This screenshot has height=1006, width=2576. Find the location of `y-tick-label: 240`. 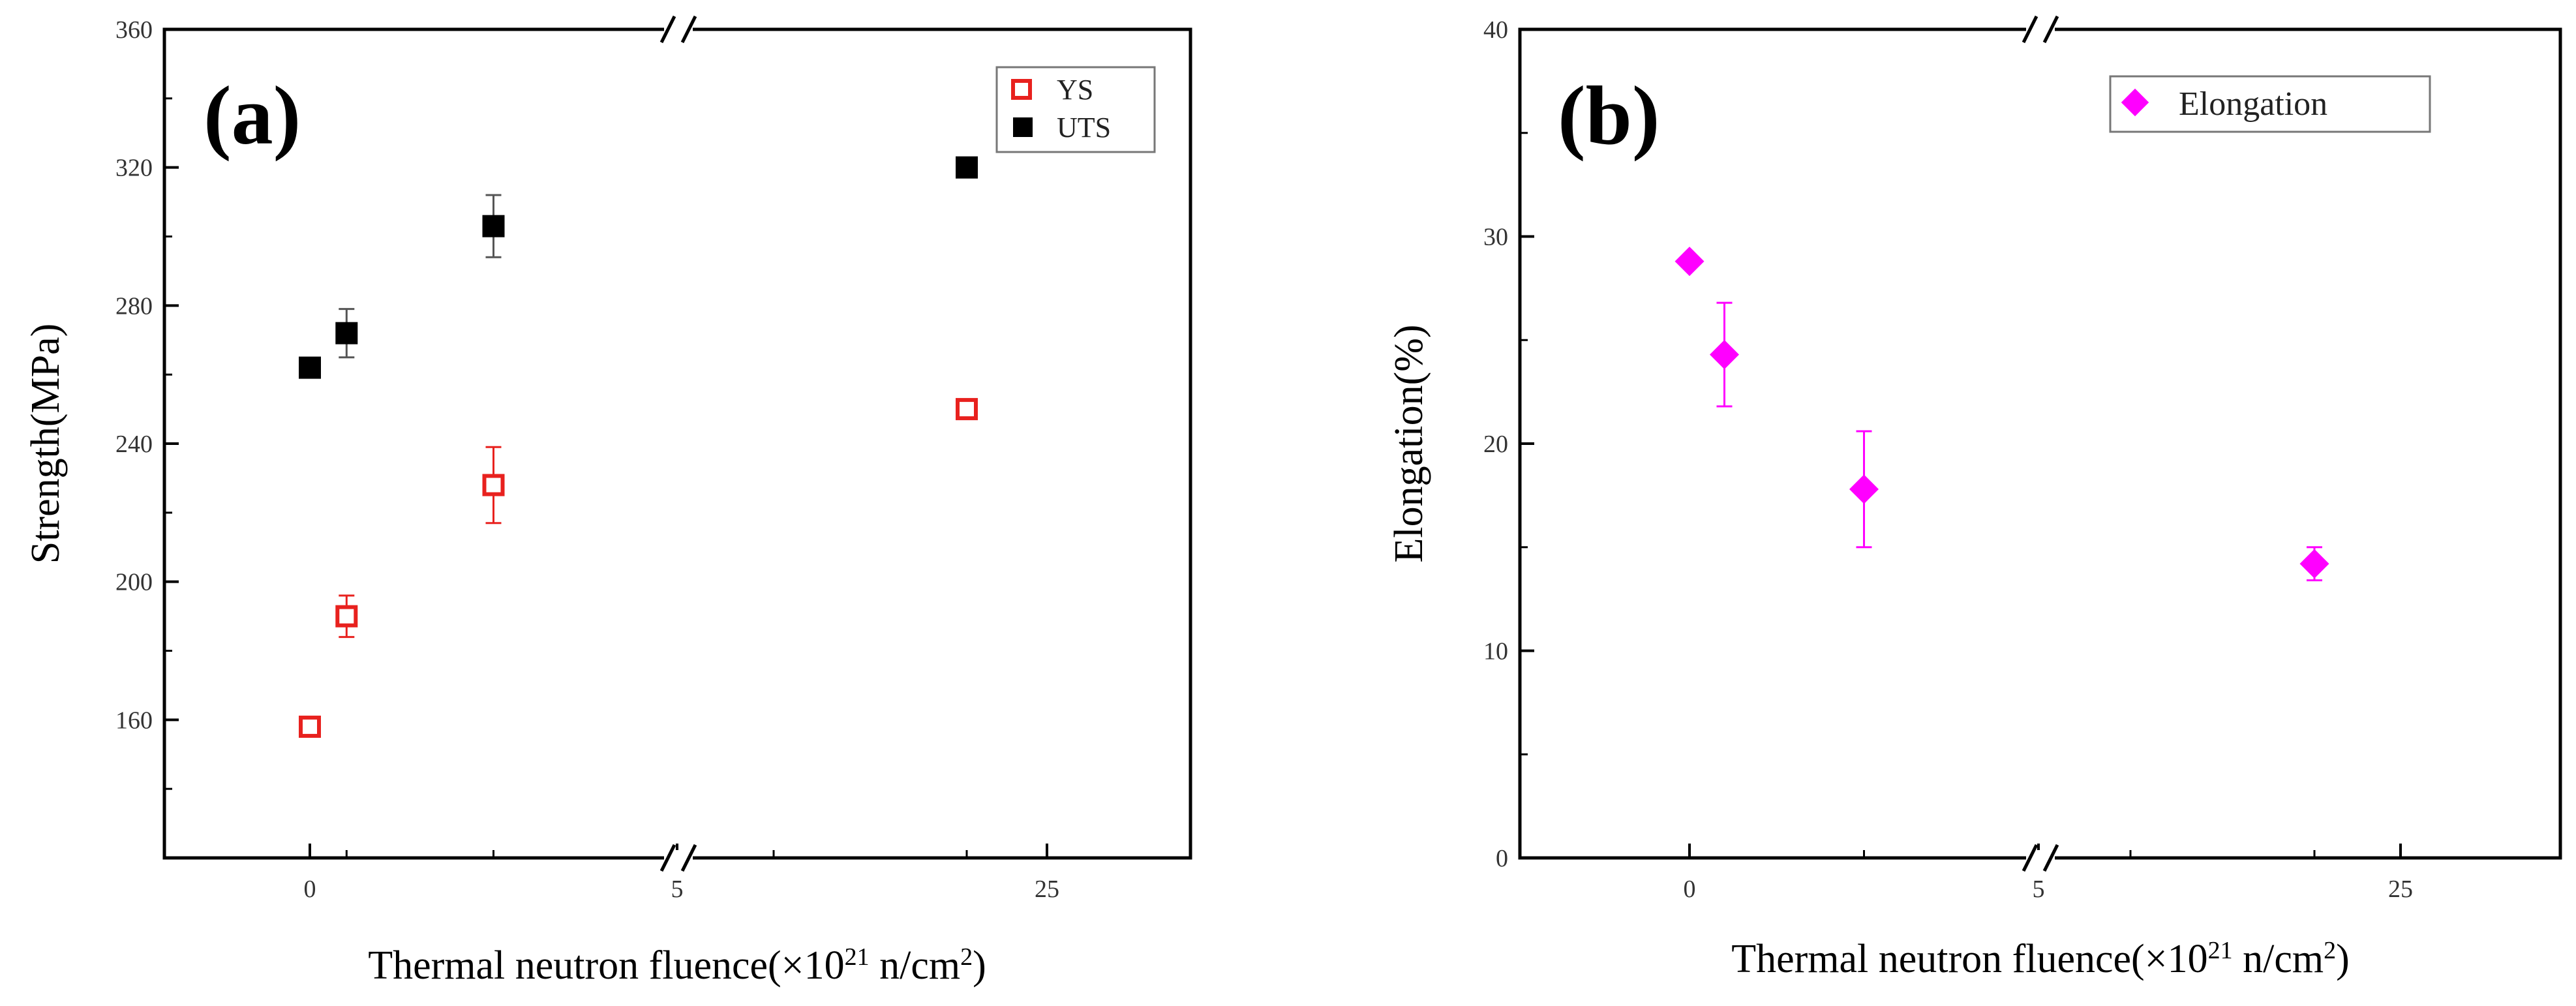

y-tick-label: 240 is located at coordinates (134, 444).